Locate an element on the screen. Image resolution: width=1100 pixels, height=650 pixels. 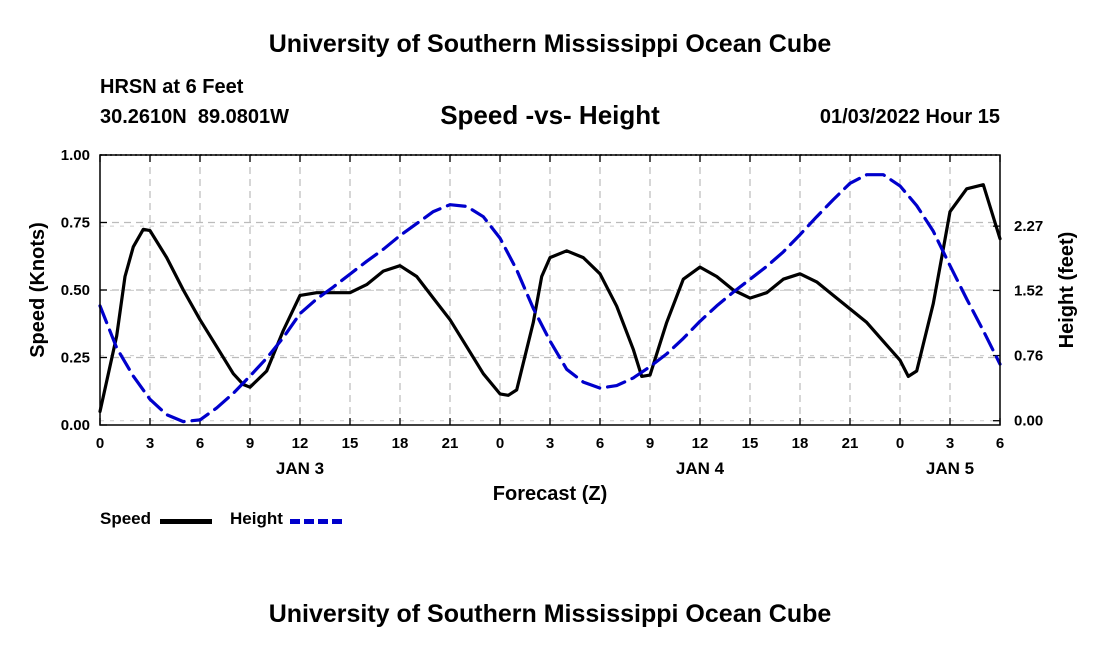
y-tick-label: 0.00 is located at coordinates (75, 425).